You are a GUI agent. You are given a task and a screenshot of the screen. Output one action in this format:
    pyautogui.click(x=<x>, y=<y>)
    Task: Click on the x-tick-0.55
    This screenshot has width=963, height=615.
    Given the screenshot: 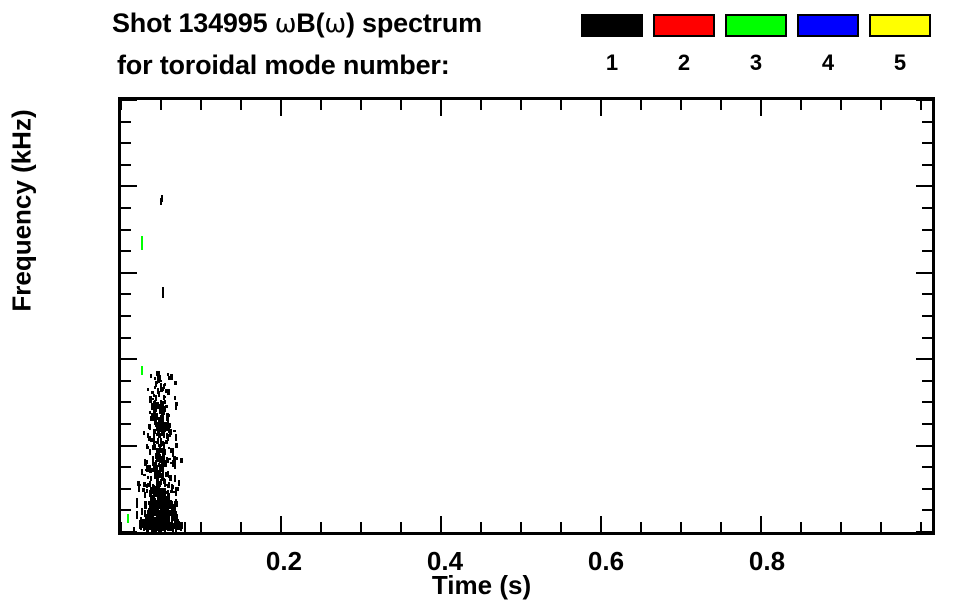 What is the action you would take?
    pyautogui.click(x=561, y=527)
    